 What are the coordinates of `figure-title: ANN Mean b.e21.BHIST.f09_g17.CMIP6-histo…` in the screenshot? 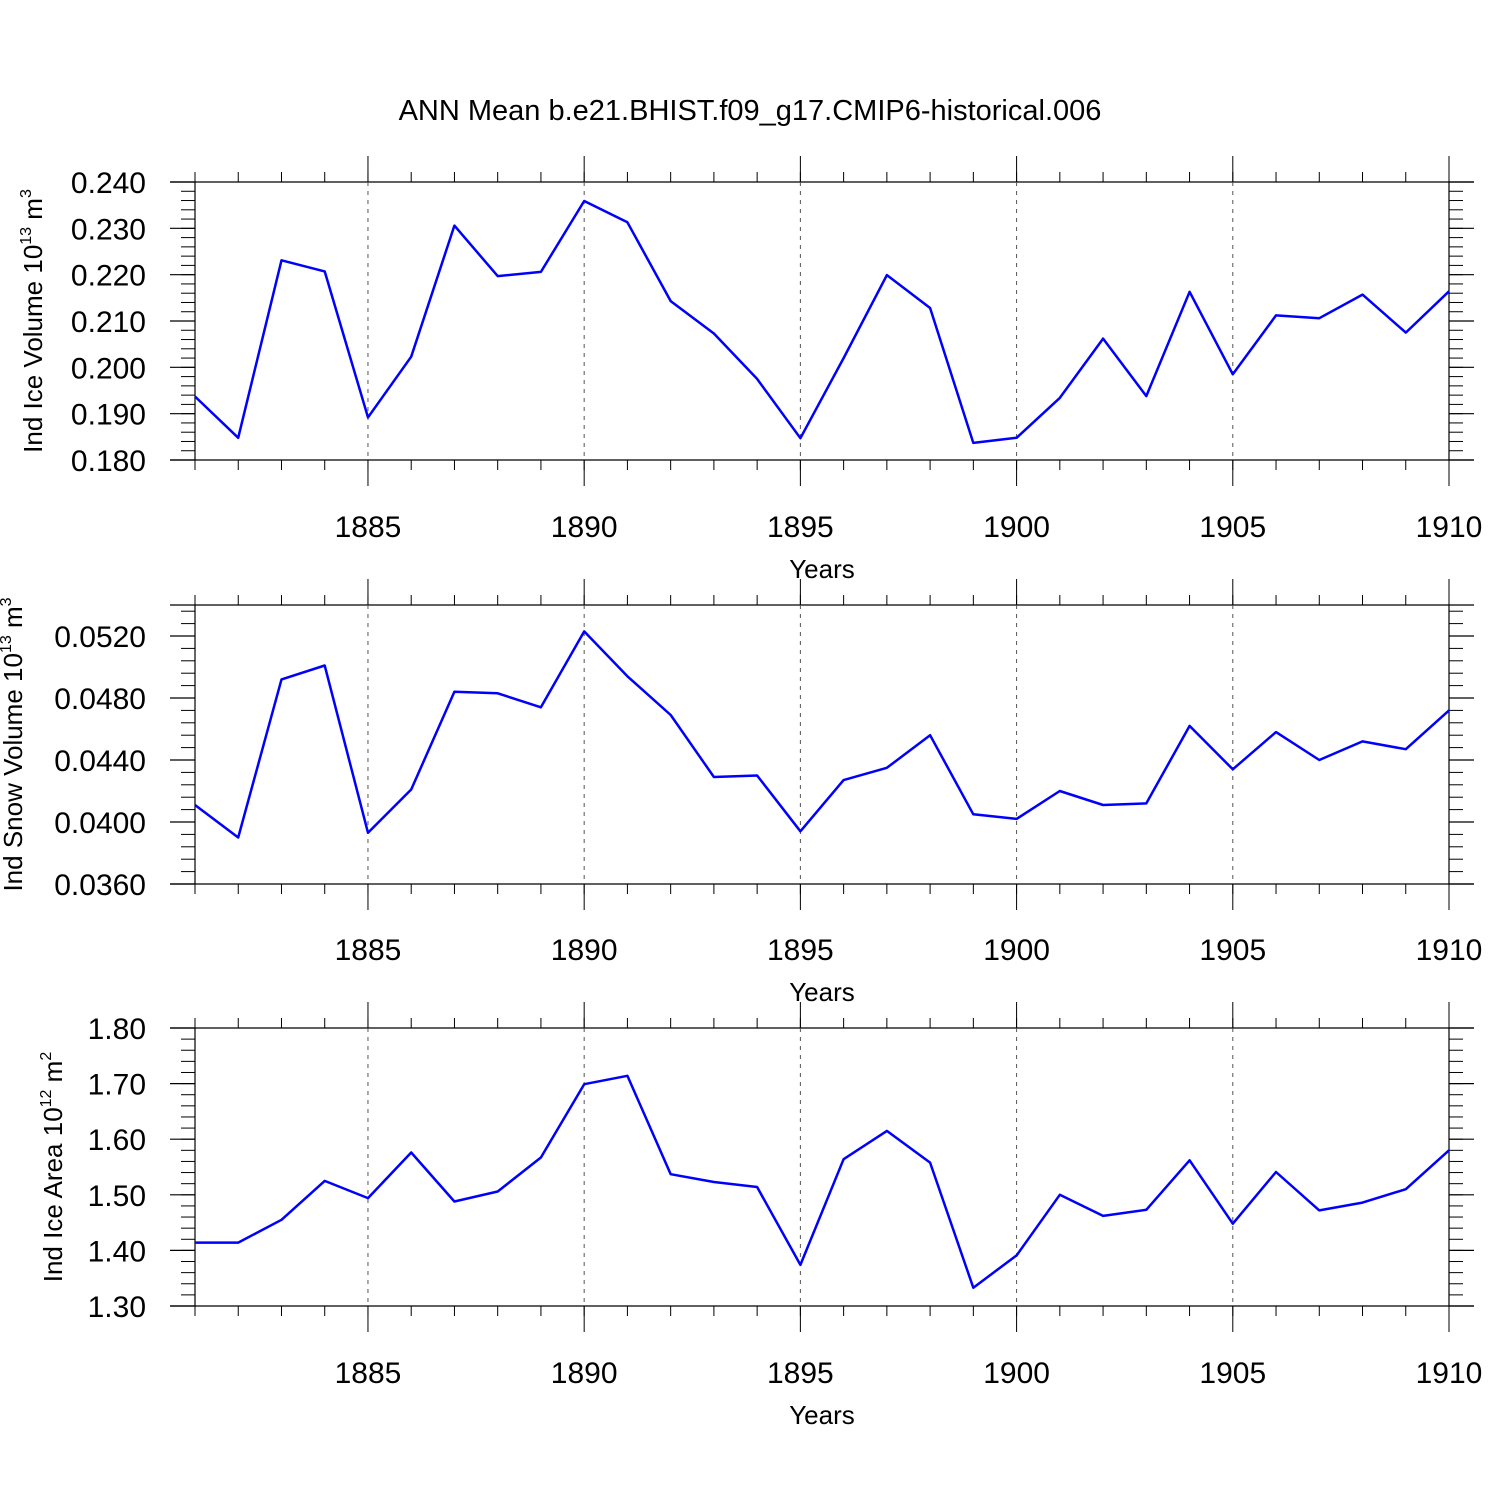 It's located at (750, 111).